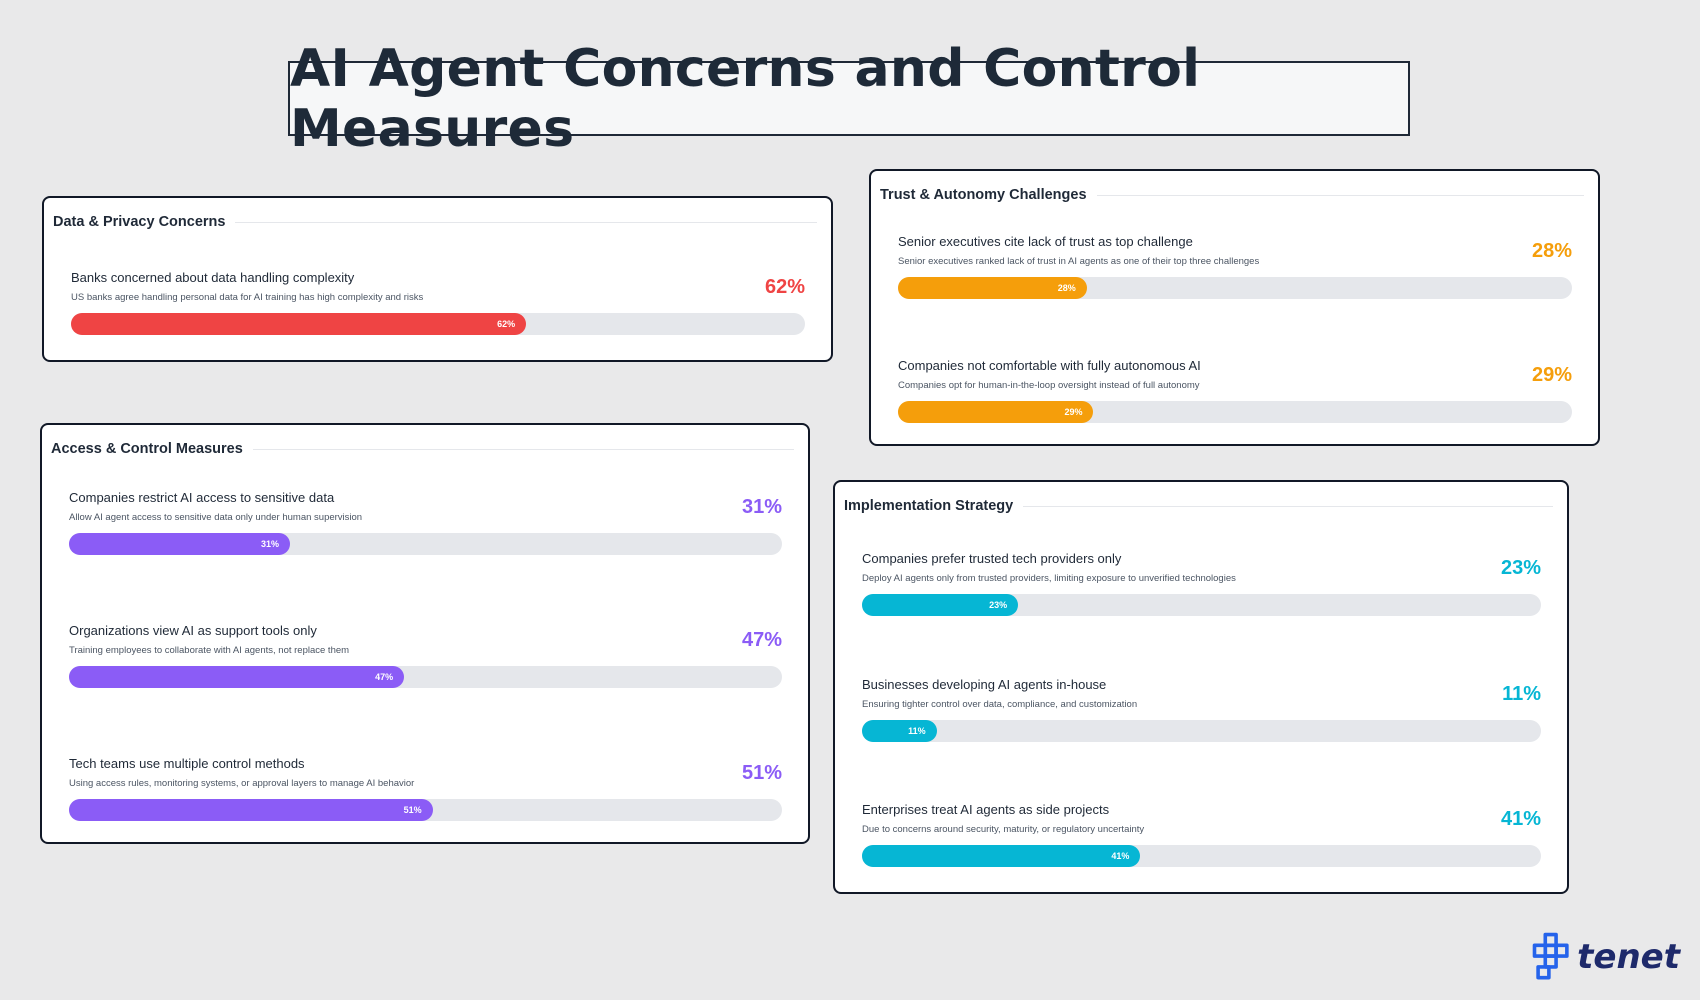 The height and width of the screenshot is (1000, 1700). I want to click on progress-bar: 28%, so click(992, 288).